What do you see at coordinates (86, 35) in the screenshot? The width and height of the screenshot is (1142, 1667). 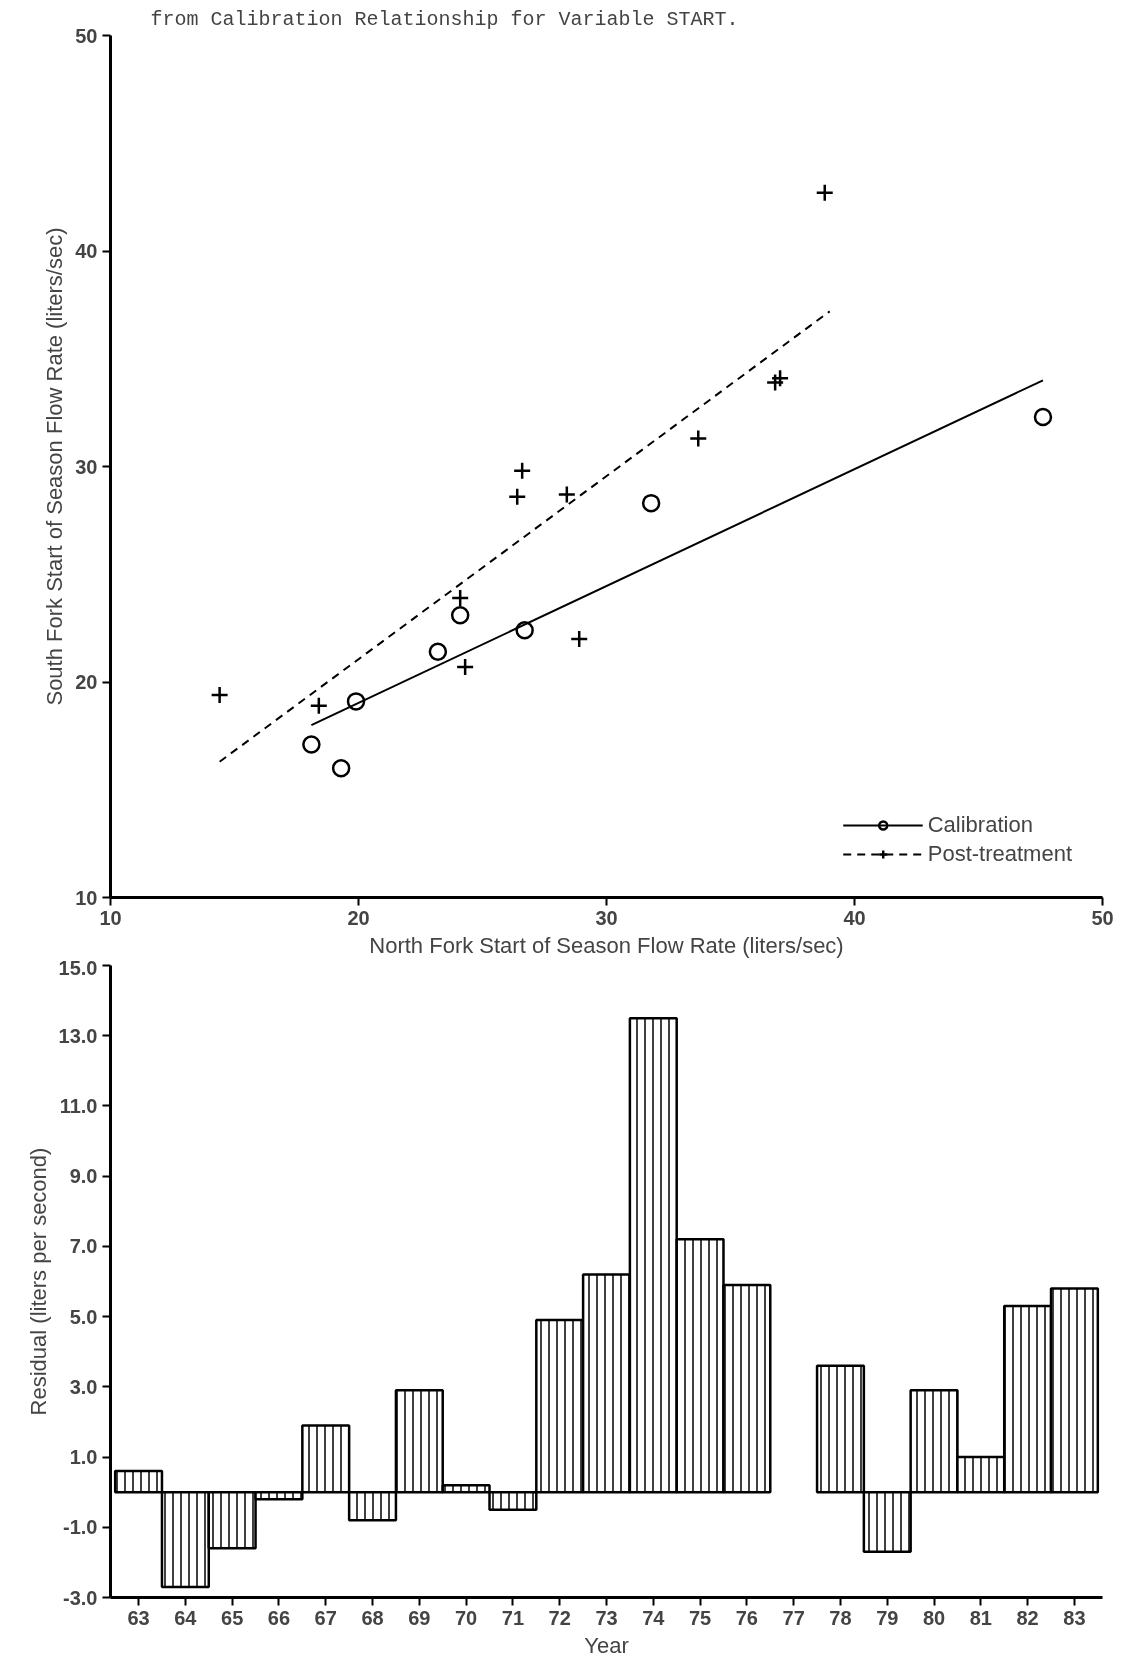 I see `y-tick-label: 50` at bounding box center [86, 35].